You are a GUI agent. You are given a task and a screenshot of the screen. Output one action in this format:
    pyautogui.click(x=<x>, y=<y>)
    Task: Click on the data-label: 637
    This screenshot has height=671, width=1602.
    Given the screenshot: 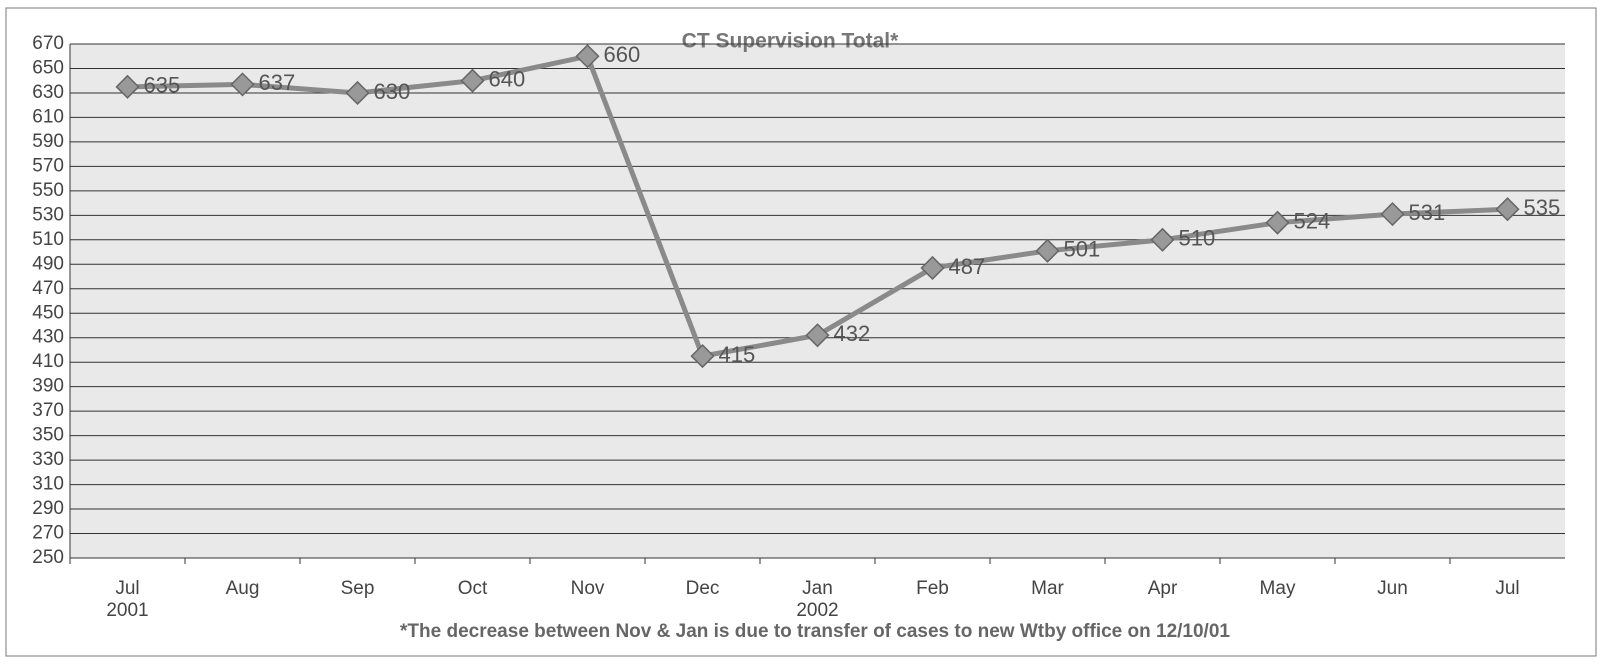 What is the action you would take?
    pyautogui.click(x=277, y=82)
    